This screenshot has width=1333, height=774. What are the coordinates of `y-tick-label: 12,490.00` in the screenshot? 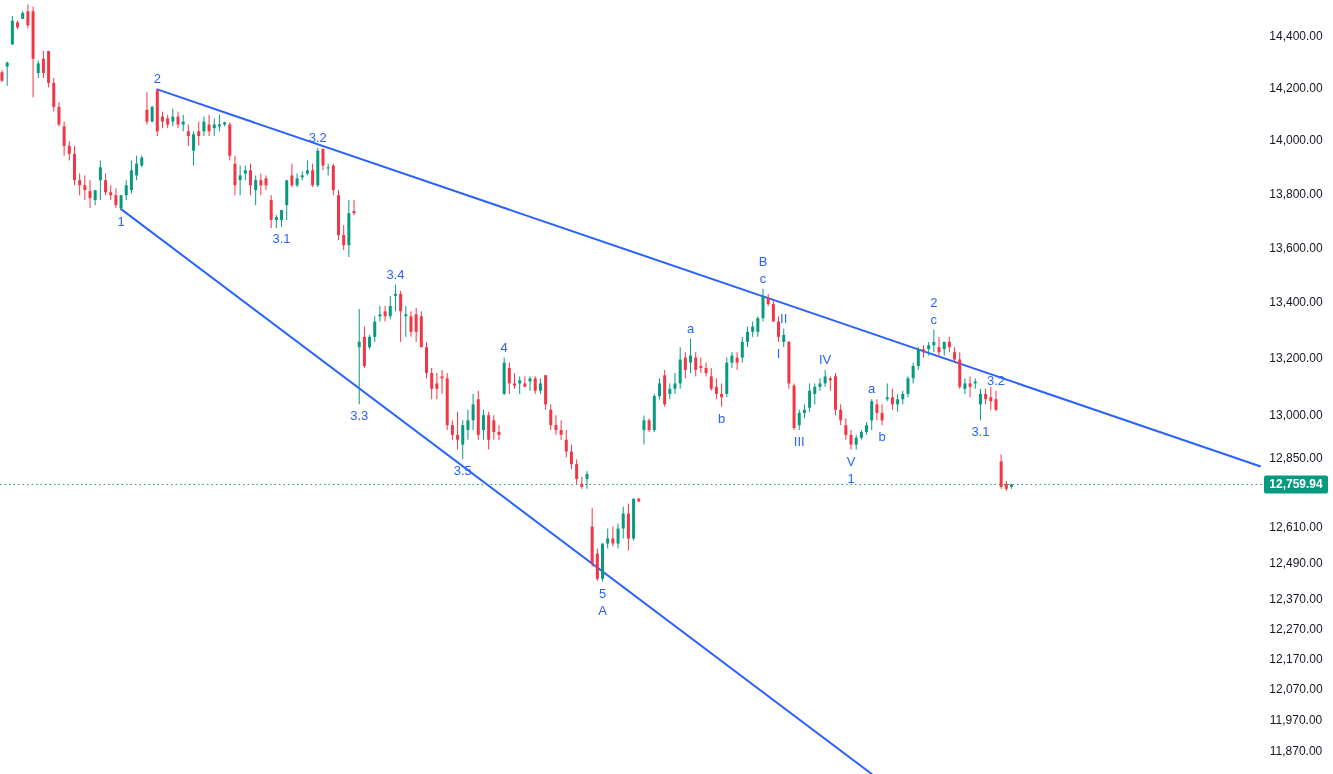 It's located at (1296, 562).